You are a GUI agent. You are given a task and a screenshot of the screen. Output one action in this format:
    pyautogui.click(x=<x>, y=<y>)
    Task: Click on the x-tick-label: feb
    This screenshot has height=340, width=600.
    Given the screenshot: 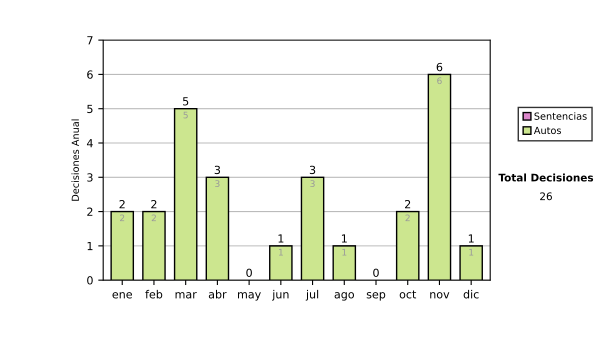 What is the action you would take?
    pyautogui.click(x=153, y=294)
    